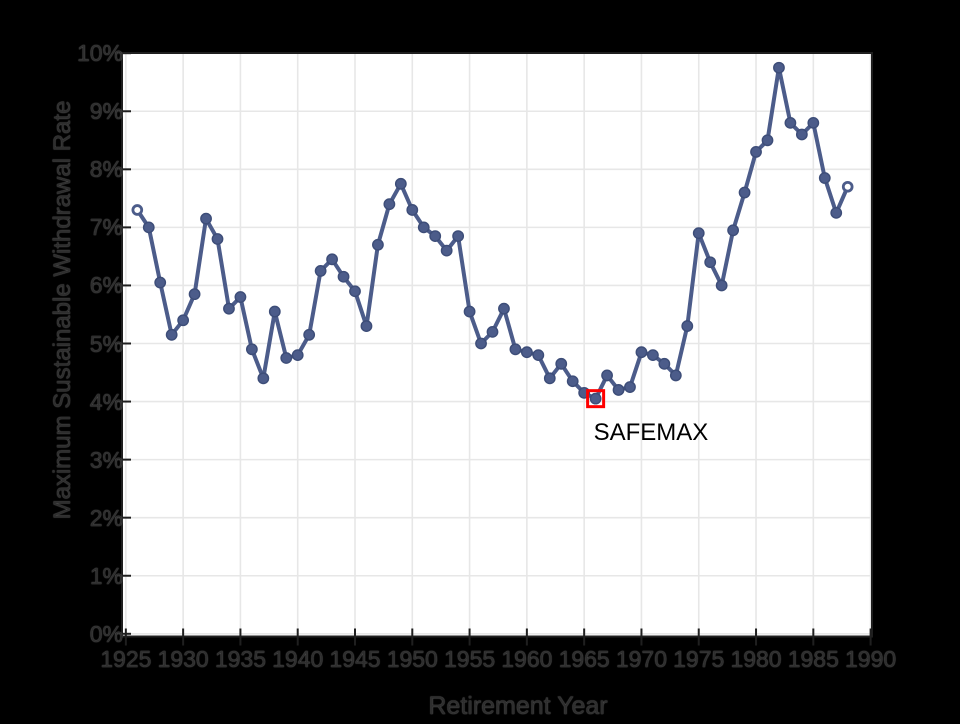 The width and height of the screenshot is (960, 724). What do you see at coordinates (641, 659) in the screenshot?
I see `x-tick-label: 1970` at bounding box center [641, 659].